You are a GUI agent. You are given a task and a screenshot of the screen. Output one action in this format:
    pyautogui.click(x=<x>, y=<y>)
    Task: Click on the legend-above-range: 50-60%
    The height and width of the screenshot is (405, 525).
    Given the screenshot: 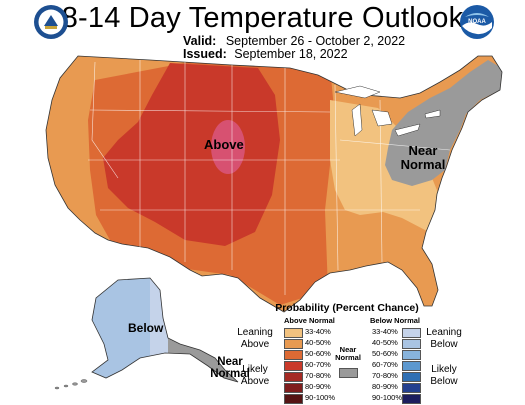 What is the action you would take?
    pyautogui.click(x=318, y=353)
    